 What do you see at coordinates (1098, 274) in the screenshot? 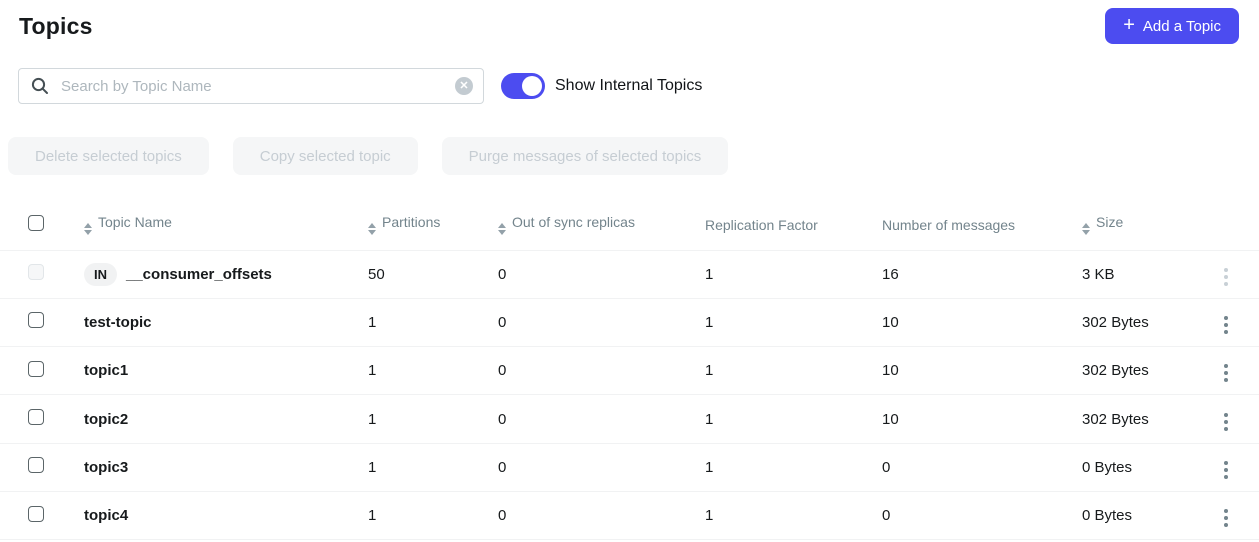
I see `size-cell: 3 KB` at bounding box center [1098, 274].